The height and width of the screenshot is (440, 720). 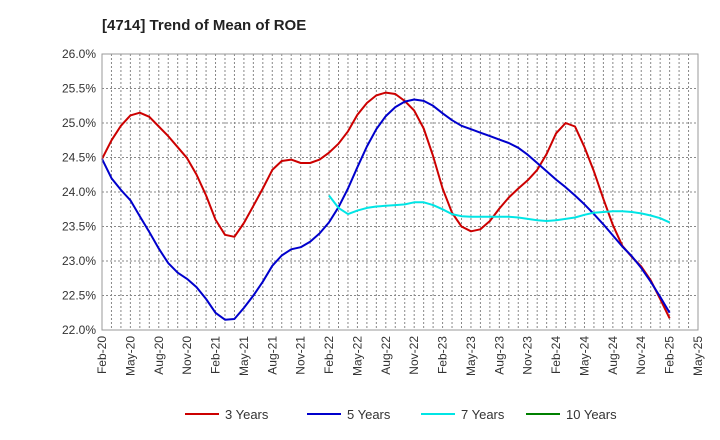 What do you see at coordinates (329, 355) in the screenshot?
I see `x-tick-label: Feb-22` at bounding box center [329, 355].